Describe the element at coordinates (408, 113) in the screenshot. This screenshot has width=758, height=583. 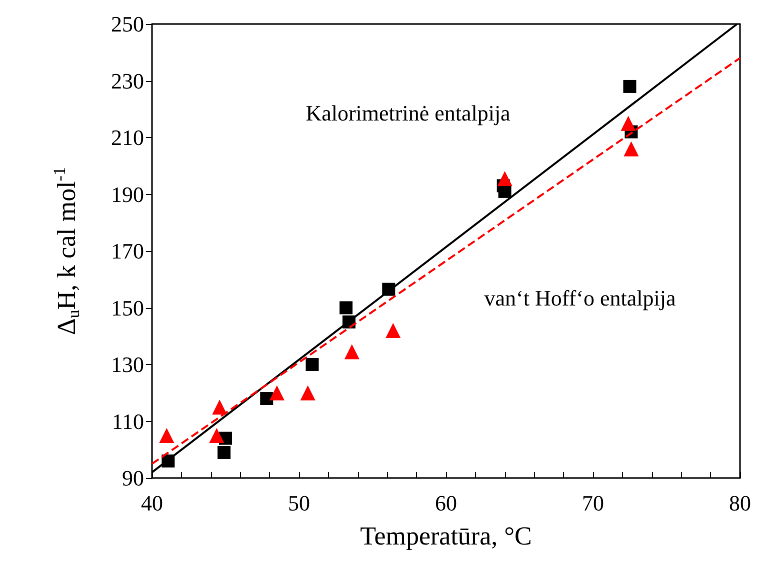
I see `annotation: Kalorimetrinė entalpija` at that location.